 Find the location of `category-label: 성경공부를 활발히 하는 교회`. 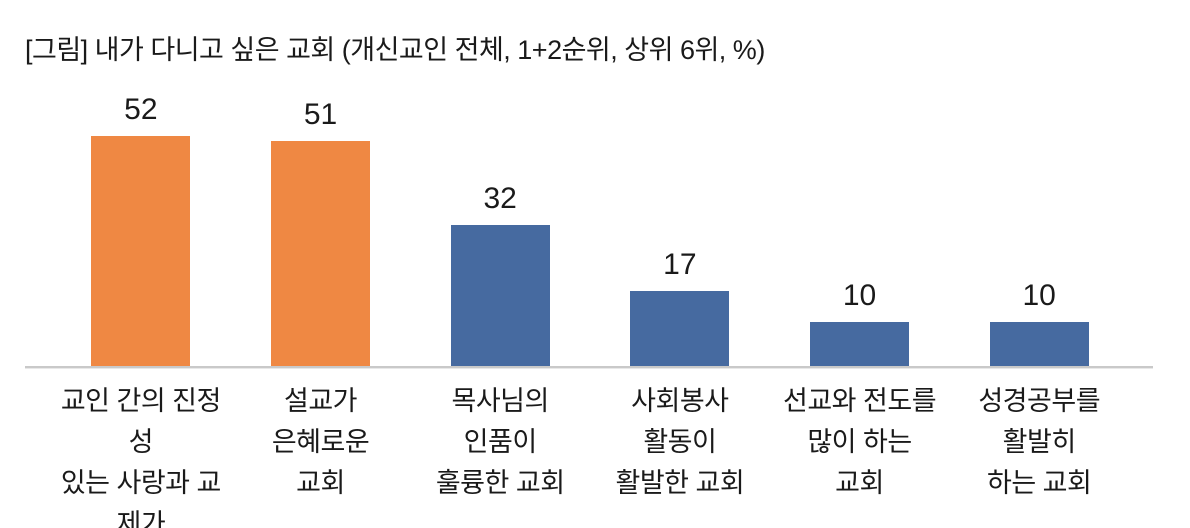

category-label: 성경공부를 활발히 하는 교회 is located at coordinates (1039, 442).